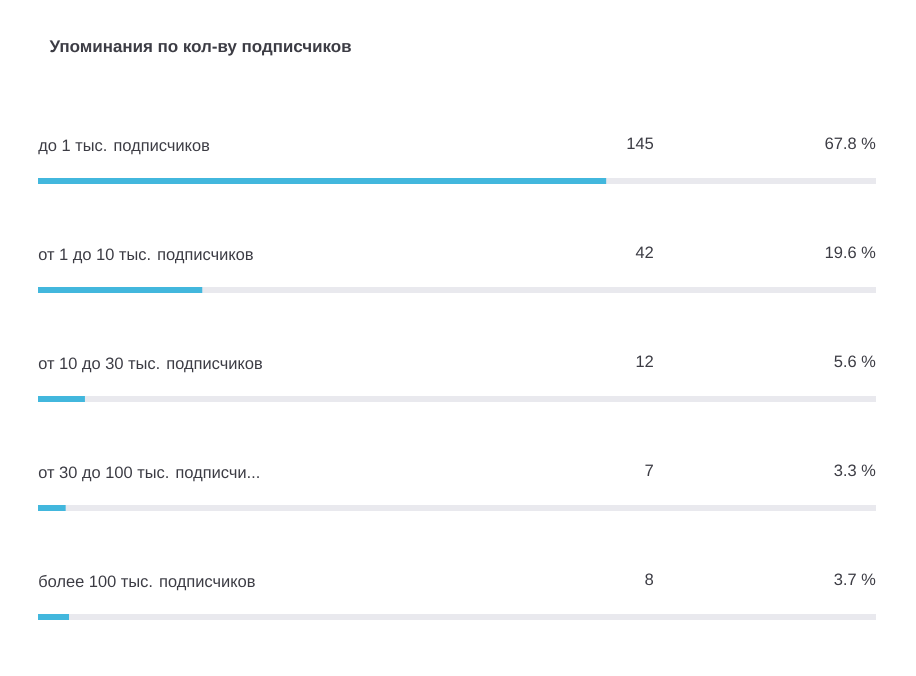 Image resolution: width=916 pixels, height=676 pixels. I want to click on data-label: 3.3 %, so click(855, 470).